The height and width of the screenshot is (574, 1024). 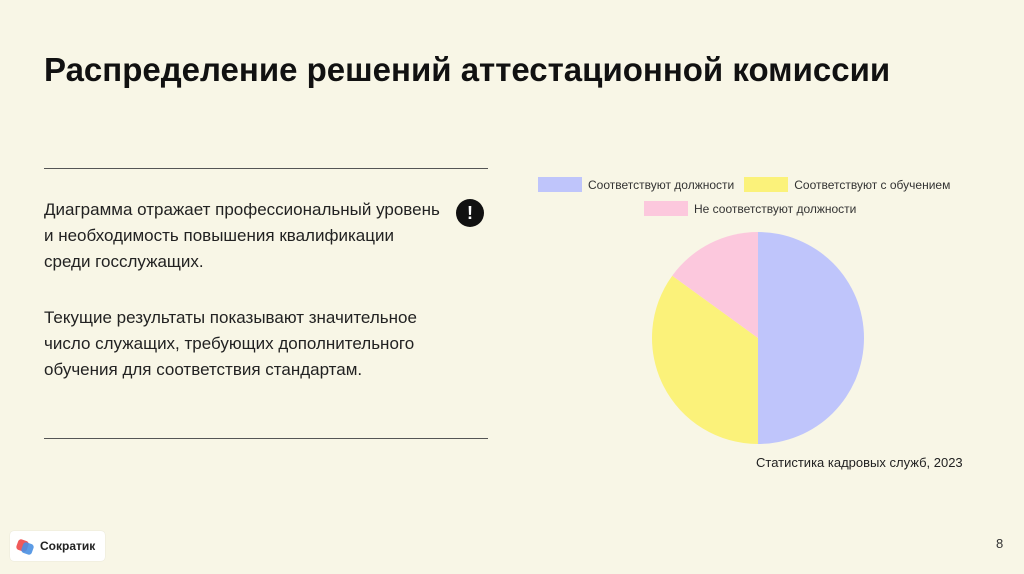 I want to click on chart-legend-row-2: Не соответствуют должности, so click(x=755, y=208).